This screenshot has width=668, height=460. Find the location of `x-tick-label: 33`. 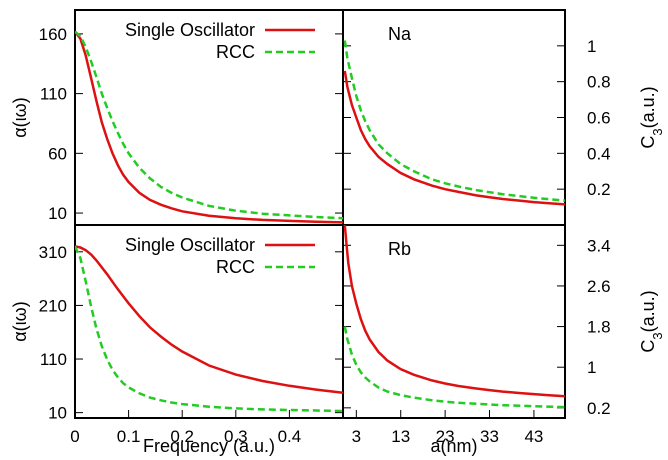

x-tick-label: 33 is located at coordinates (489, 436).